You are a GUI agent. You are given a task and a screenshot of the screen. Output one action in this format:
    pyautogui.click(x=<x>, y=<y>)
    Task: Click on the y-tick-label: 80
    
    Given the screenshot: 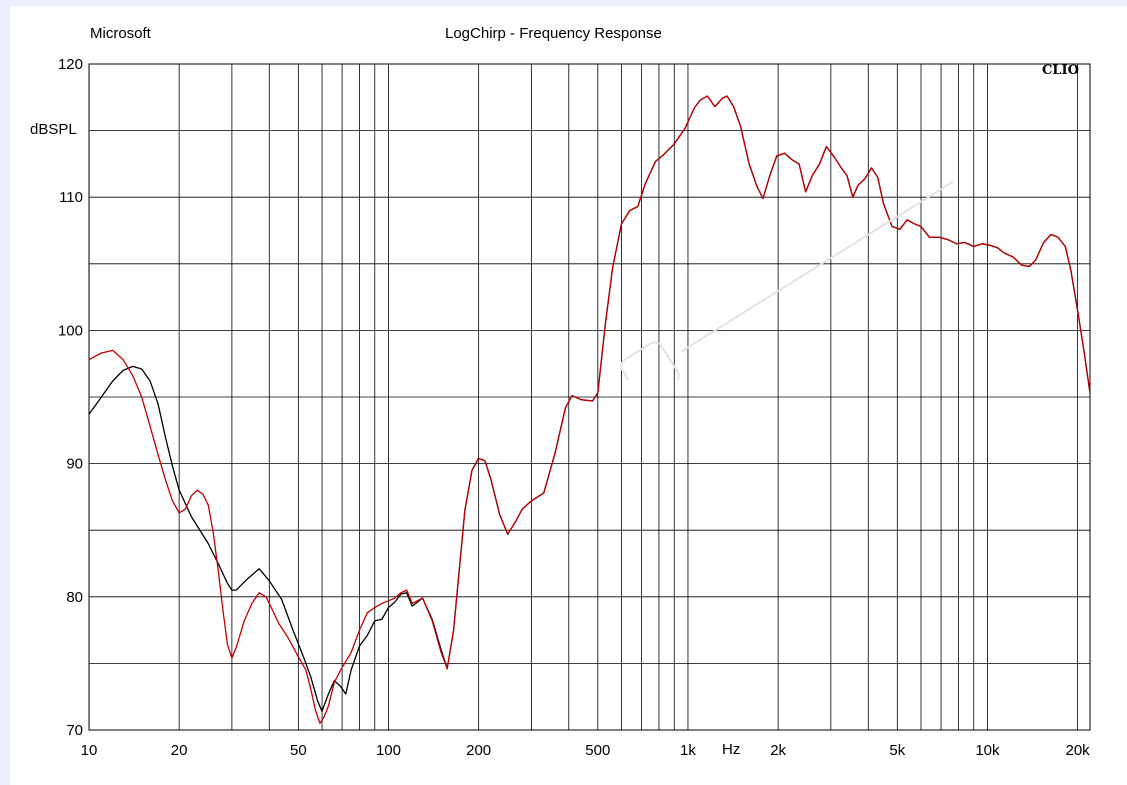 What is the action you would take?
    pyautogui.click(x=74, y=597)
    